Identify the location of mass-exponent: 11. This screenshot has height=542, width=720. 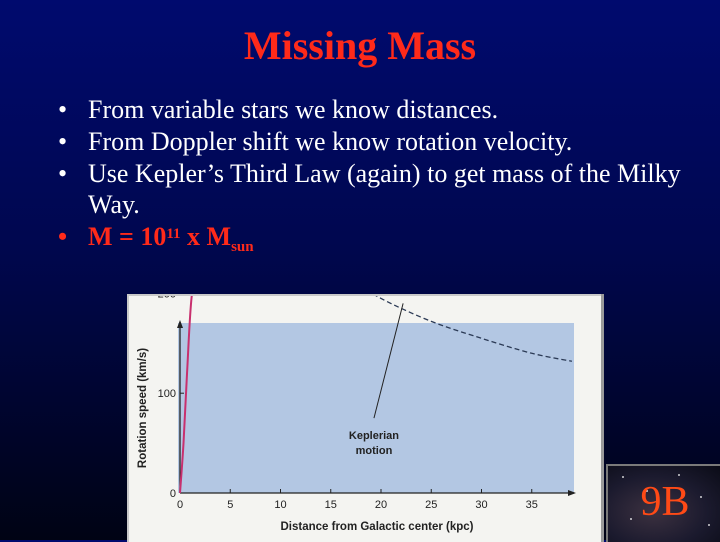
(173, 234).